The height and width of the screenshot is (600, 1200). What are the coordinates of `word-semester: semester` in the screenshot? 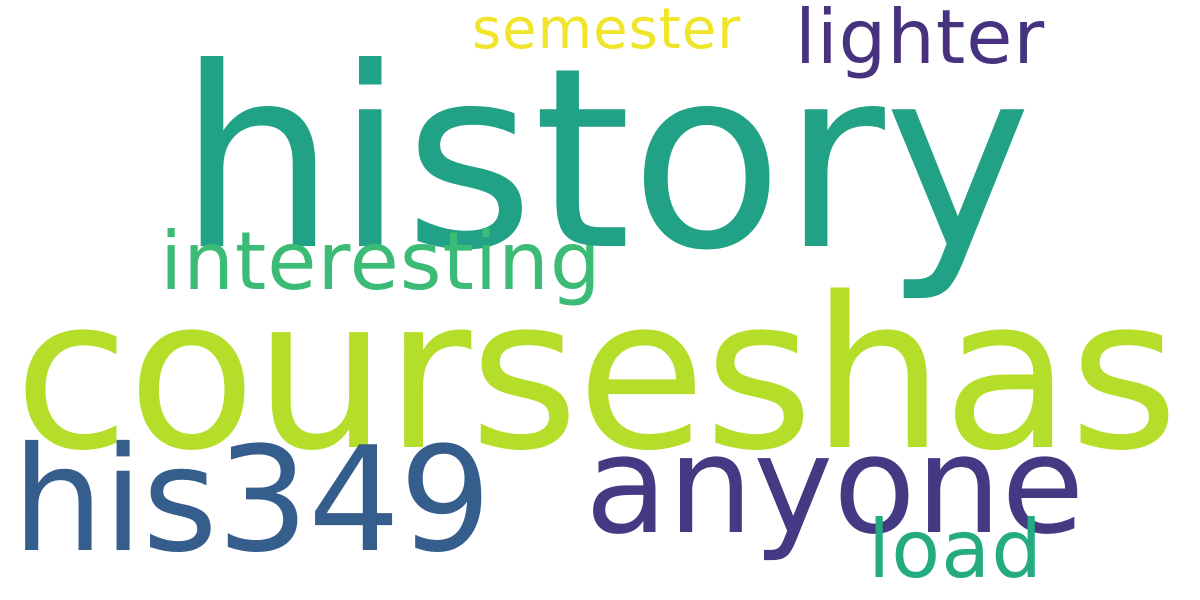 It's located at (607, 31).